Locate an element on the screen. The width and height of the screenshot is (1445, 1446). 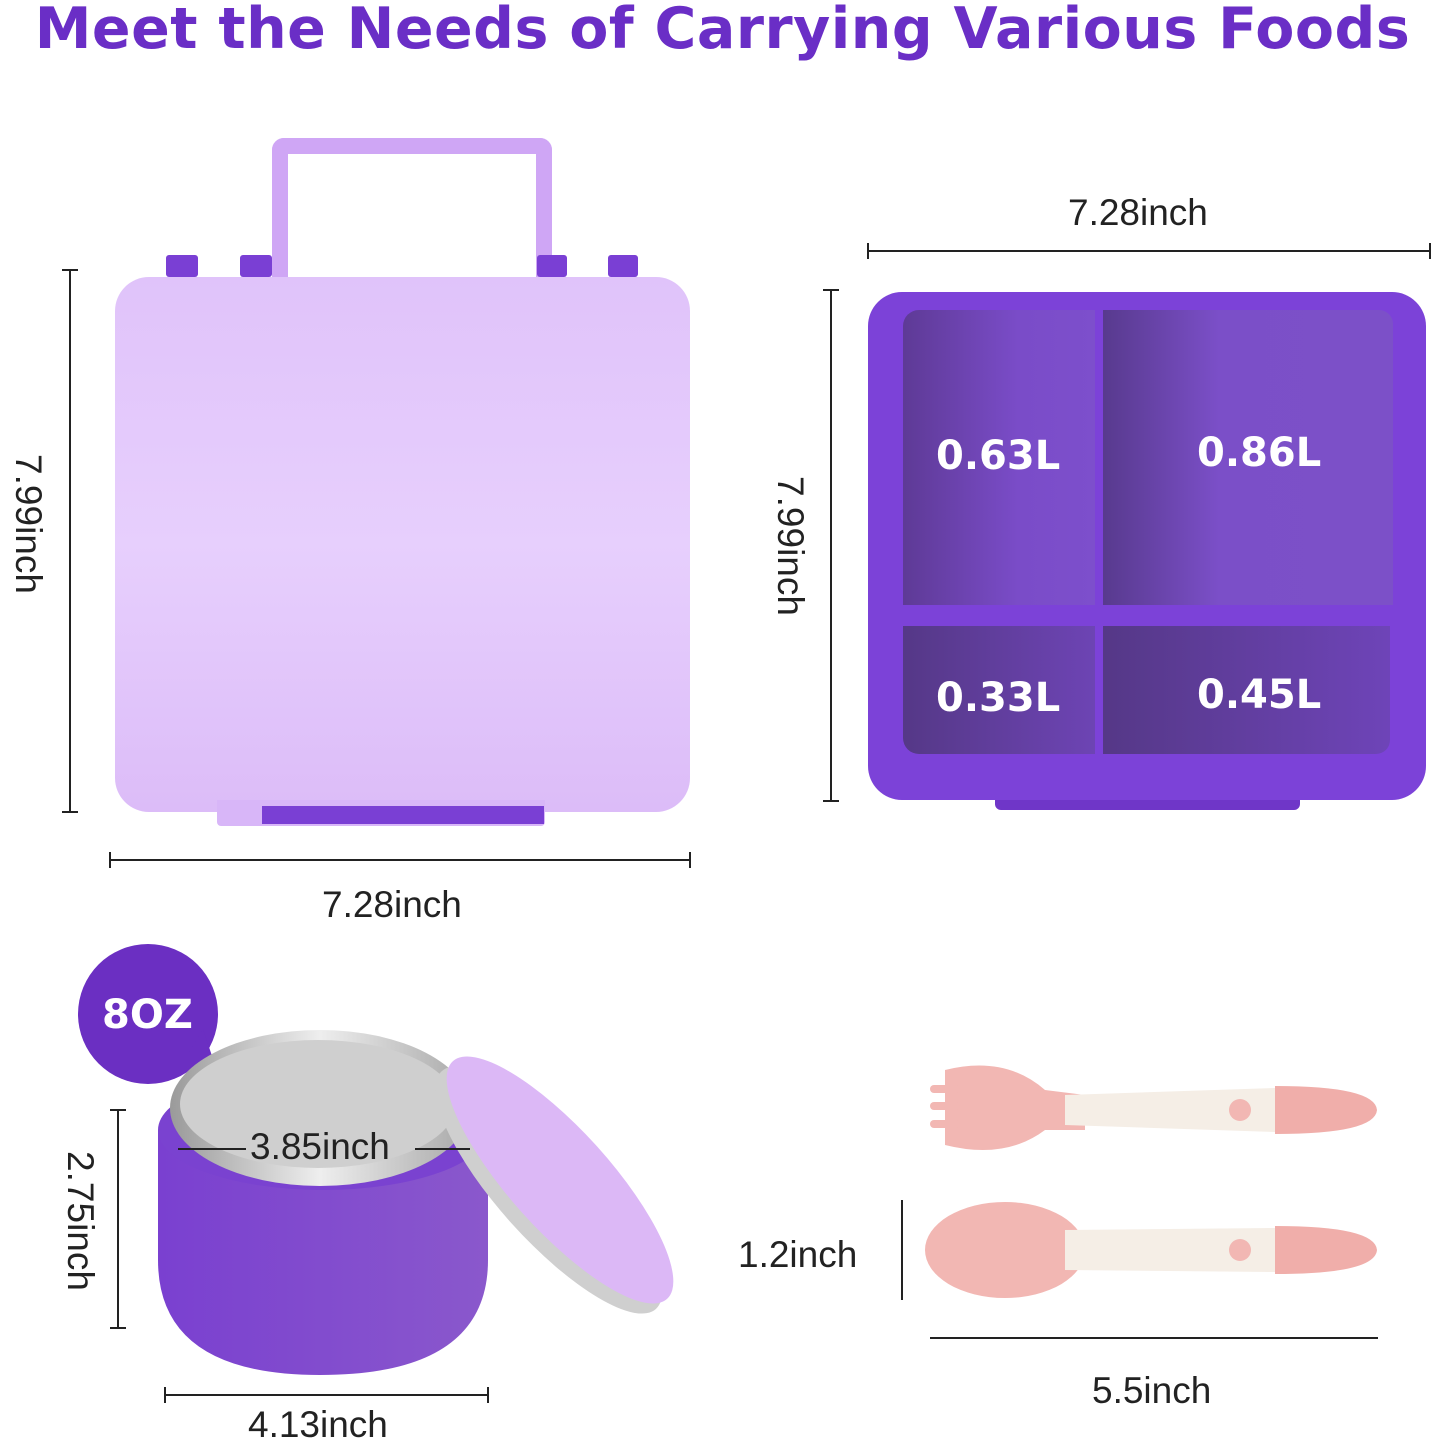
tray-height-line is located at coordinates (831, 545).